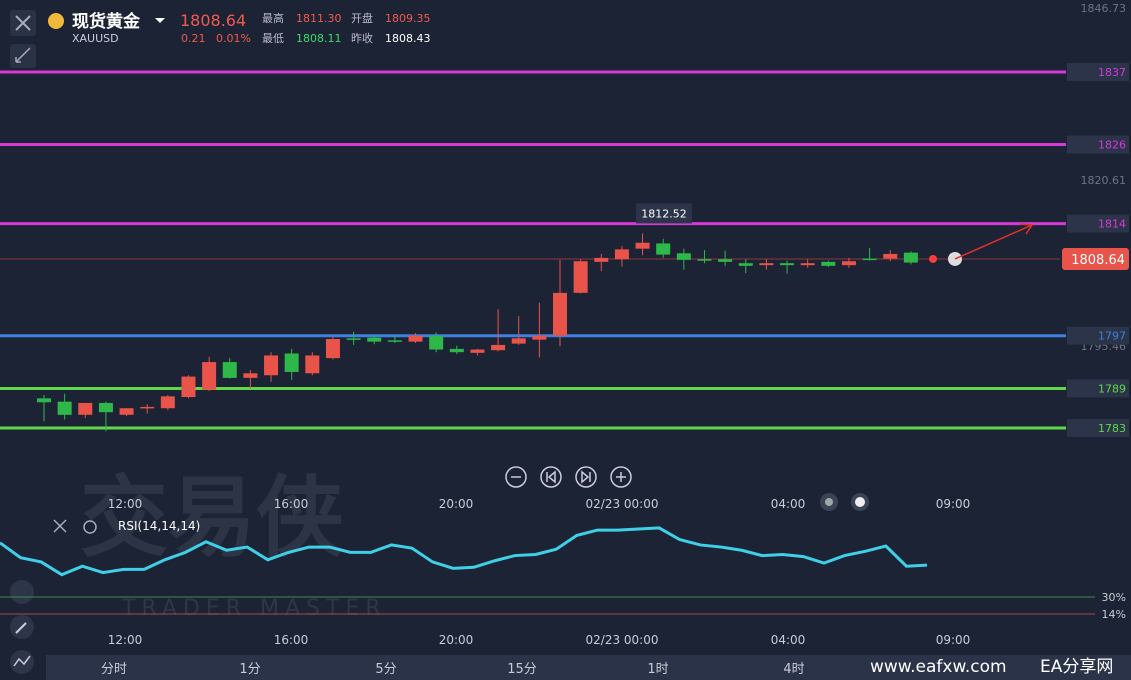 This screenshot has width=1131, height=680. Describe the element at coordinates (23, 23) in the screenshot. I see `close-icon` at that location.